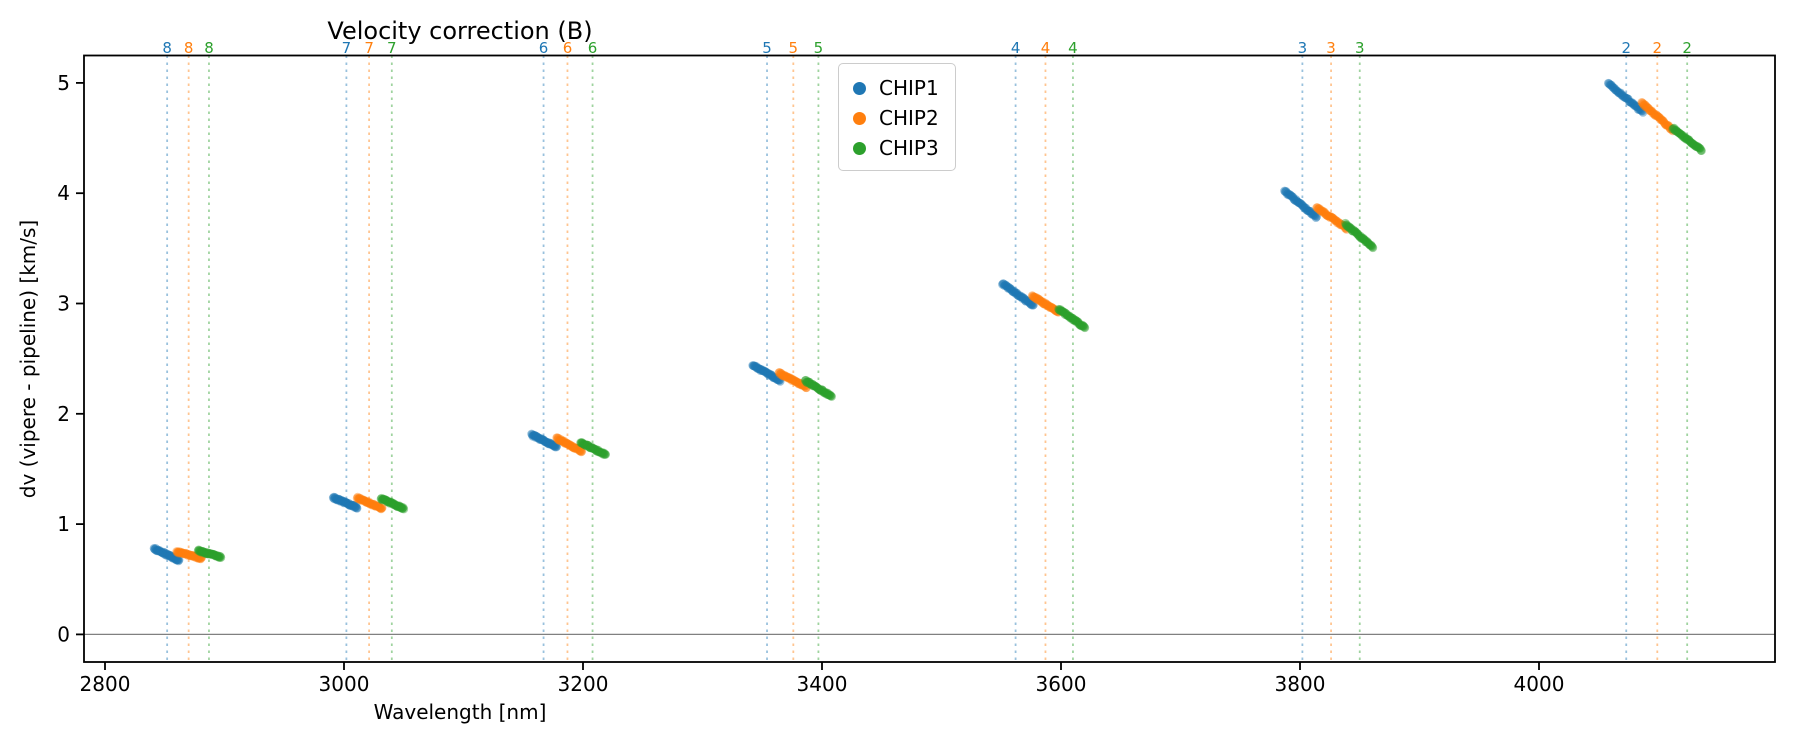 The width and height of the screenshot is (1800, 750). Describe the element at coordinates (822, 684) in the screenshot. I see `x-tick-label: 3400` at that location.